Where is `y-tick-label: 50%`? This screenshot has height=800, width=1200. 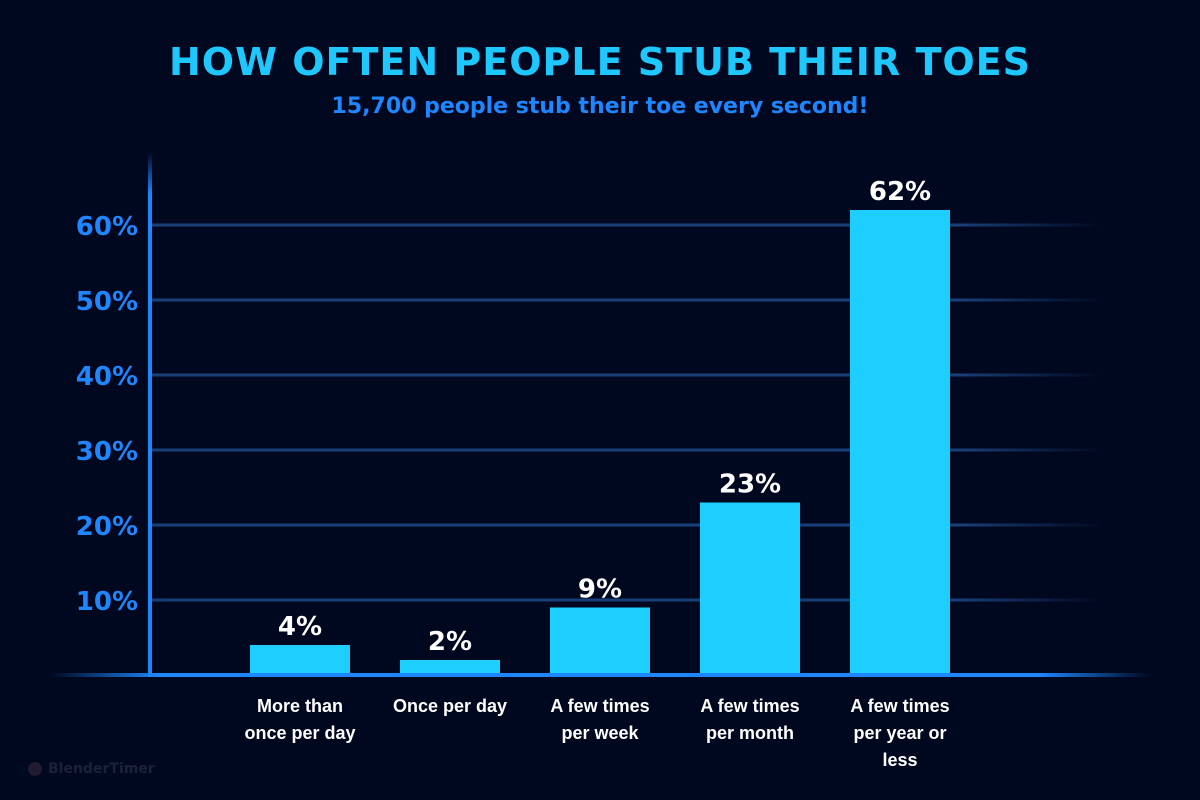 y-tick-label: 50% is located at coordinates (107, 302).